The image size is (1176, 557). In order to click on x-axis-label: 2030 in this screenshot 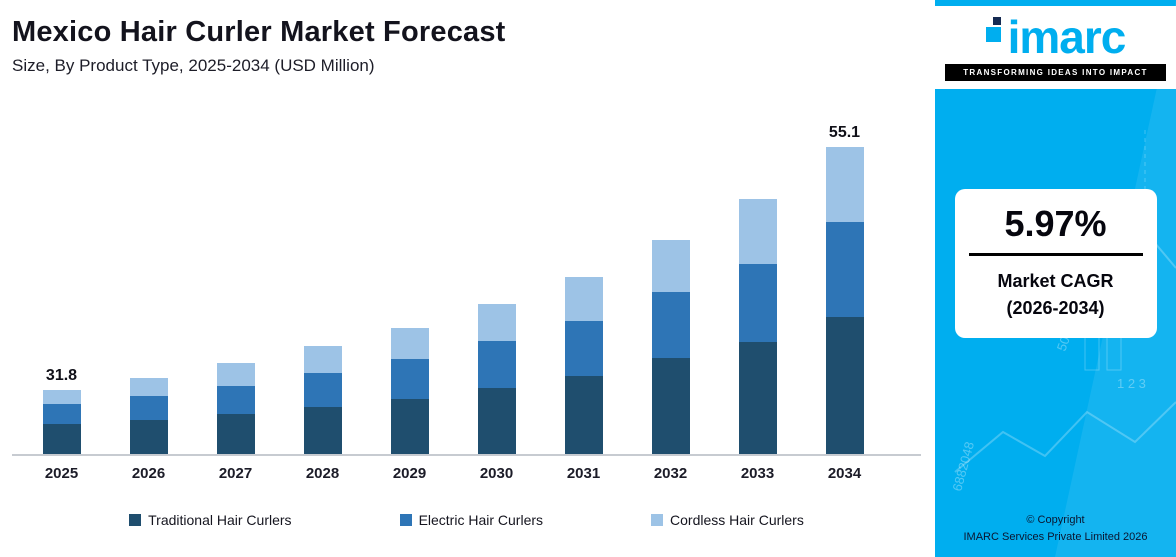, I will do `click(496, 473)`.